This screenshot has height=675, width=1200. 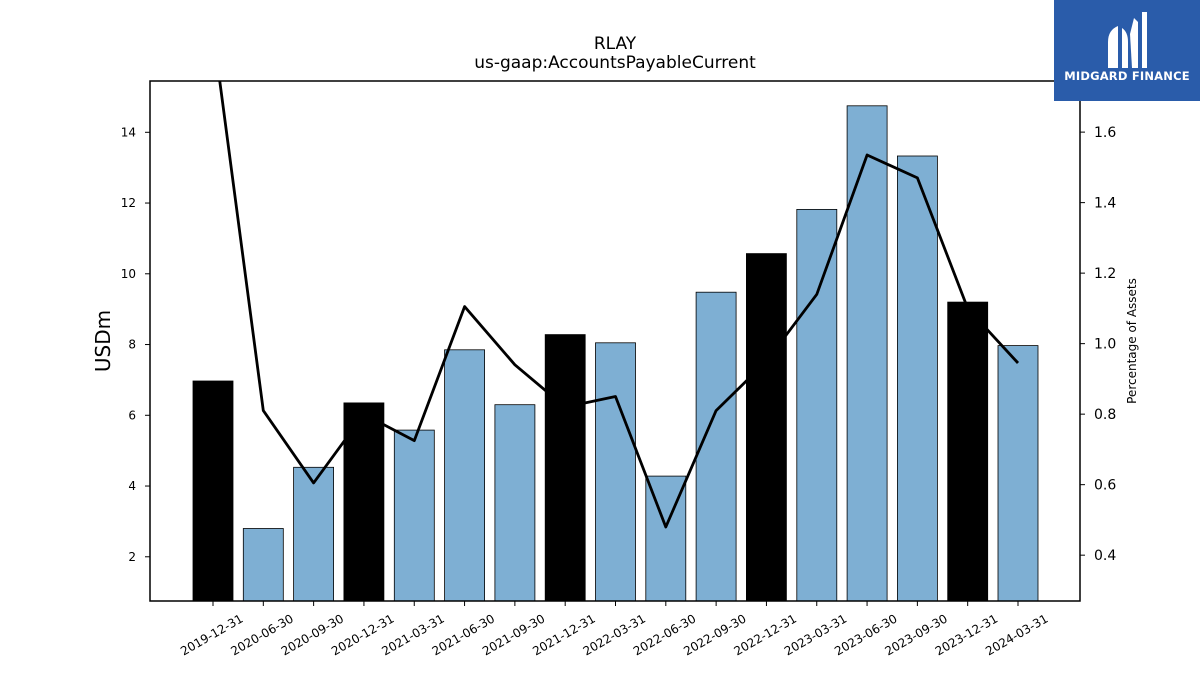 What do you see at coordinates (132, 345) in the screenshot?
I see `y-tick-label: 8` at bounding box center [132, 345].